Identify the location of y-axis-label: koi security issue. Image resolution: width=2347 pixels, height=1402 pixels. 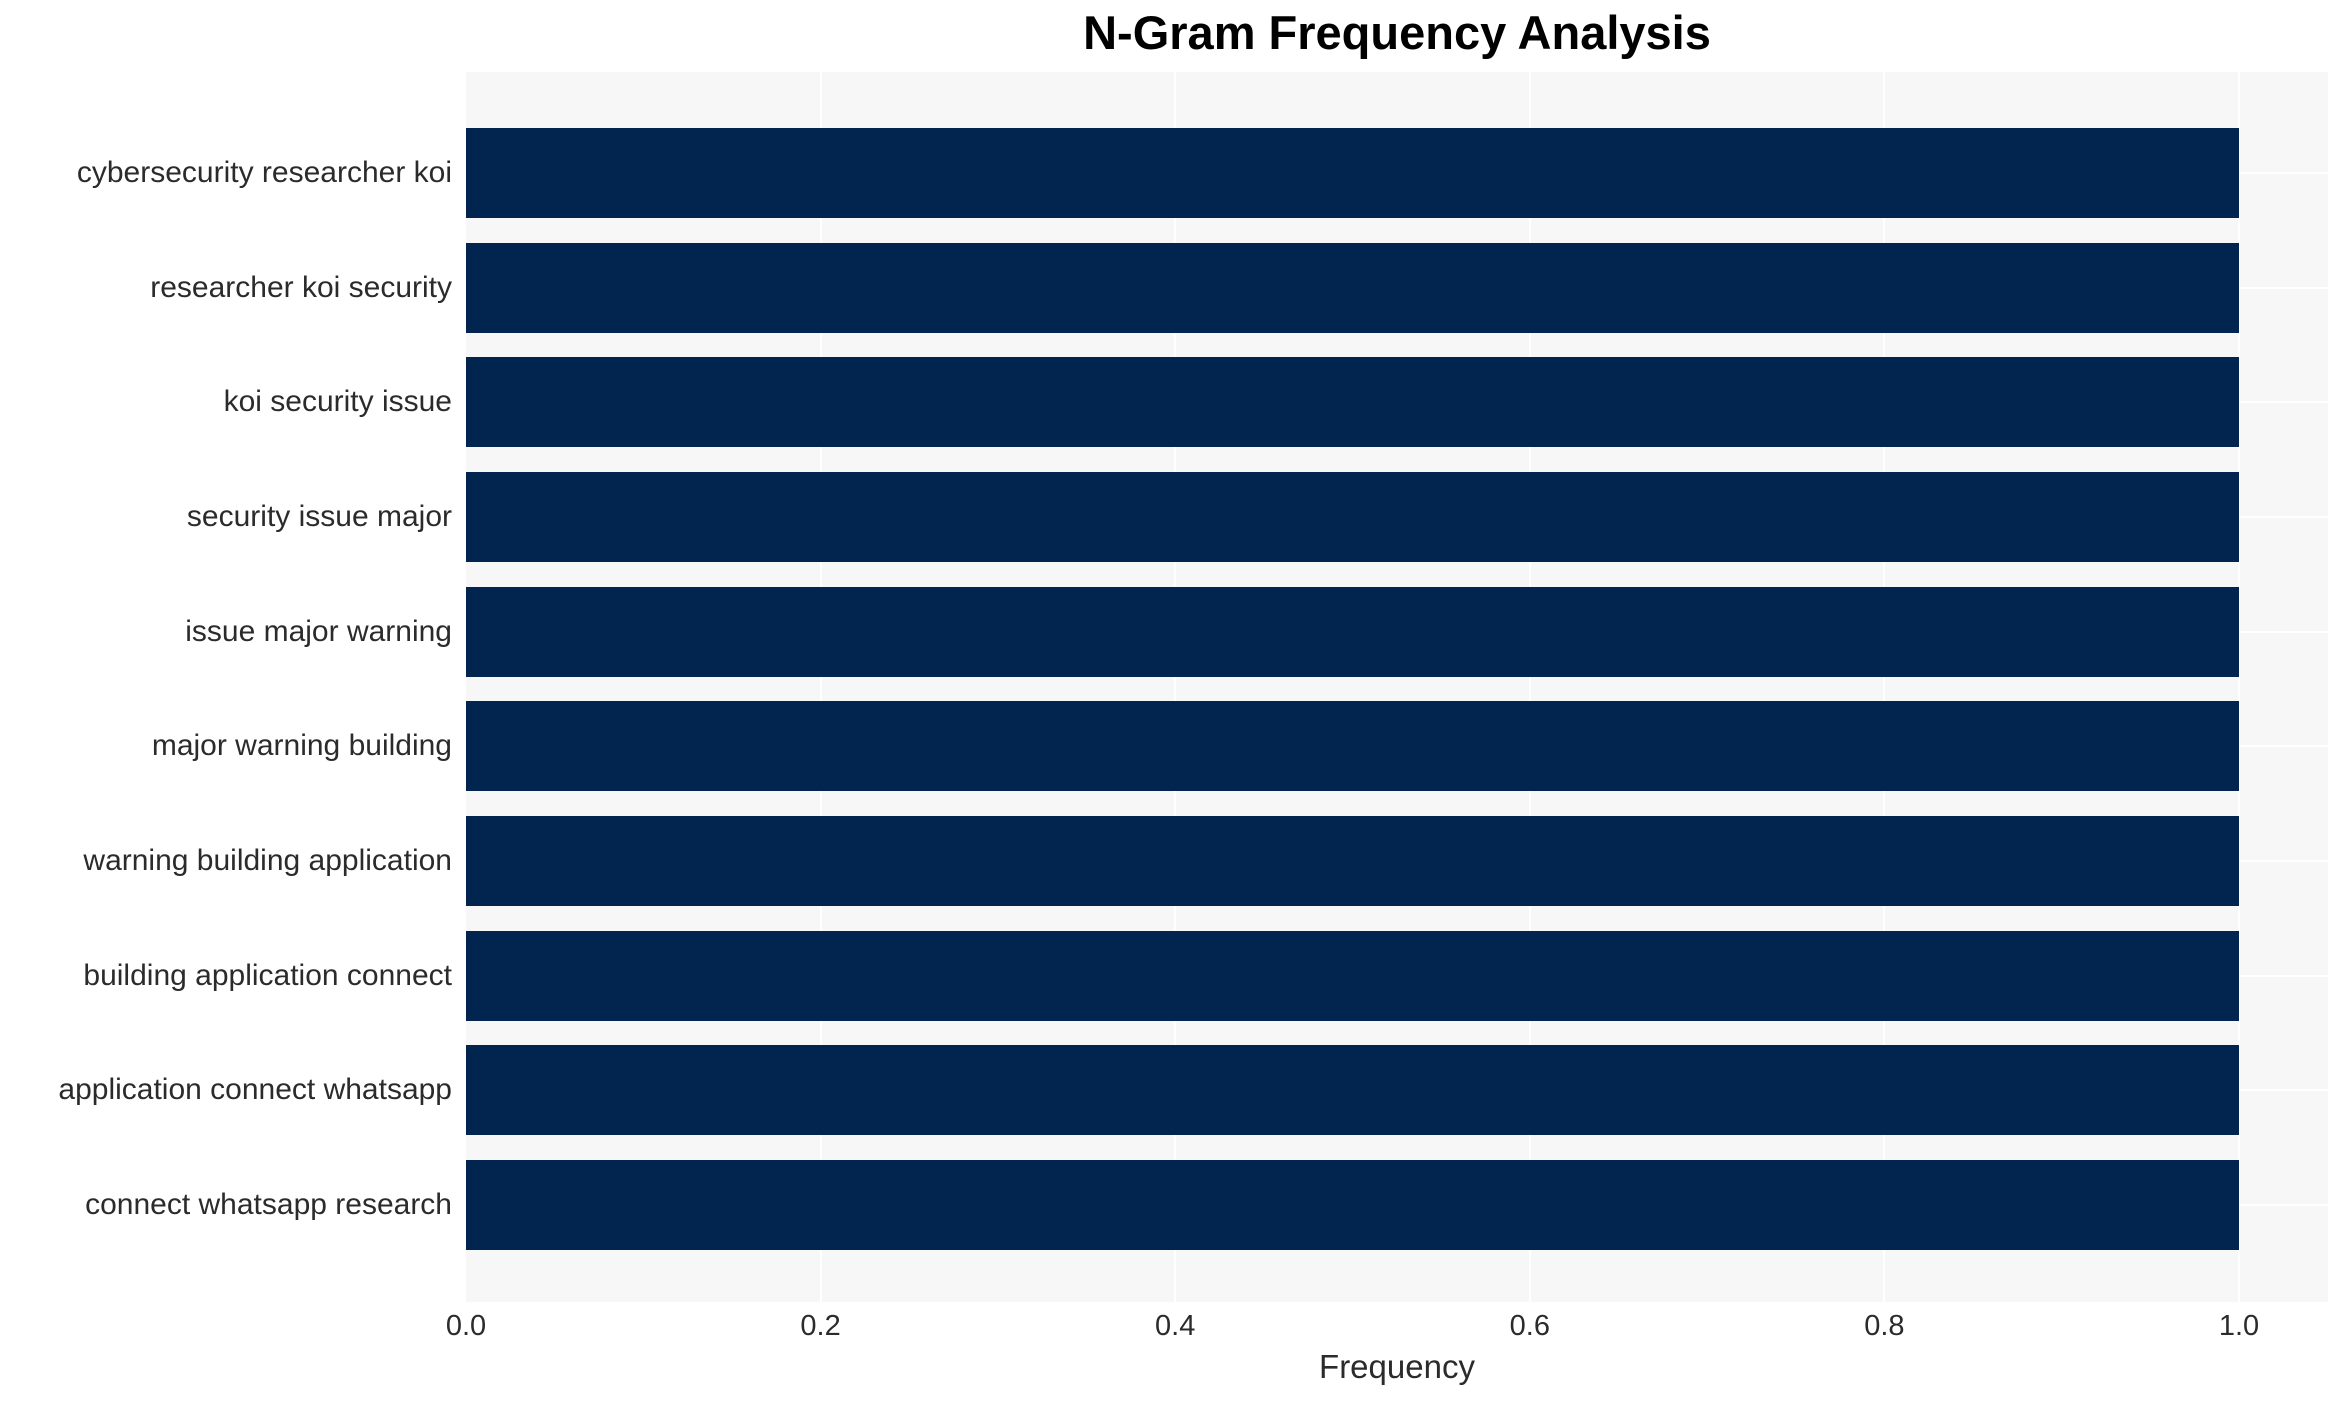
(337, 402).